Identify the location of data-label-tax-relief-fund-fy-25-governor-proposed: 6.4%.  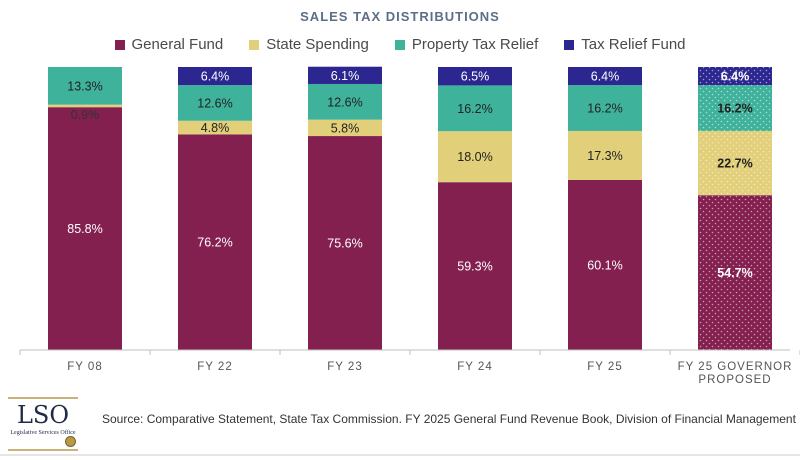
(735, 77).